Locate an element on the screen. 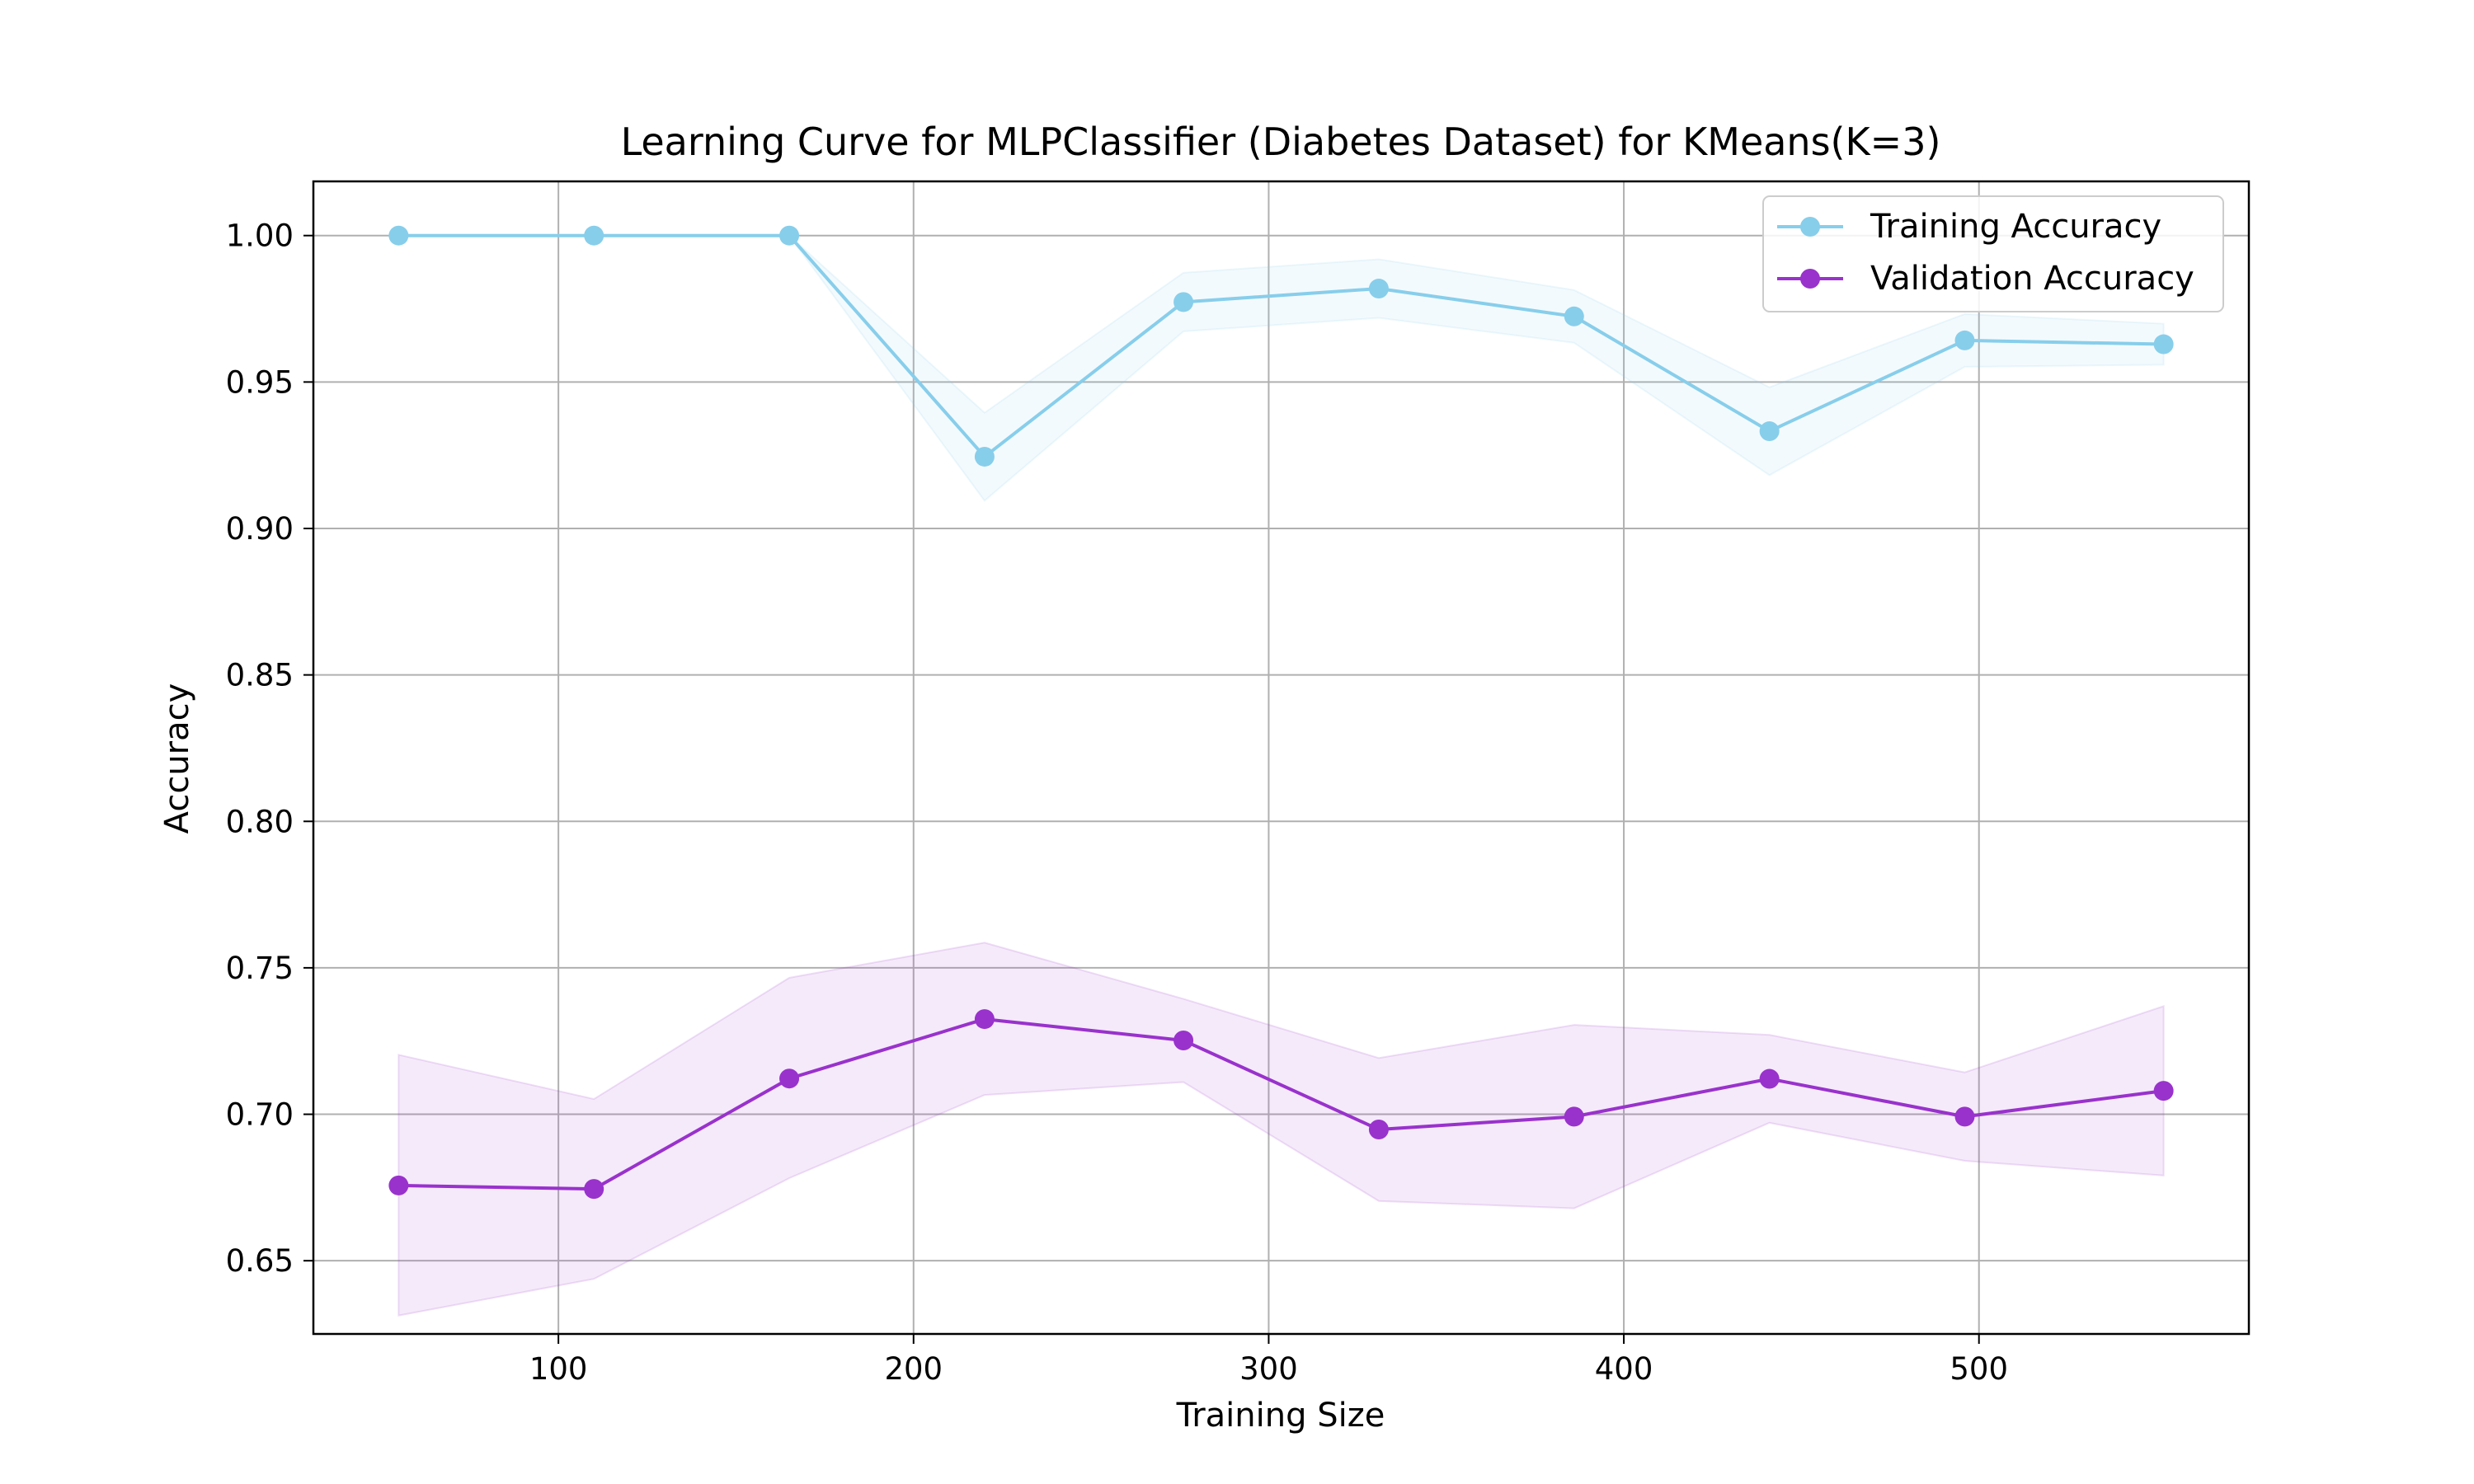 This screenshot has width=2474, height=1484. x-tick-label: 200 is located at coordinates (913, 1369).